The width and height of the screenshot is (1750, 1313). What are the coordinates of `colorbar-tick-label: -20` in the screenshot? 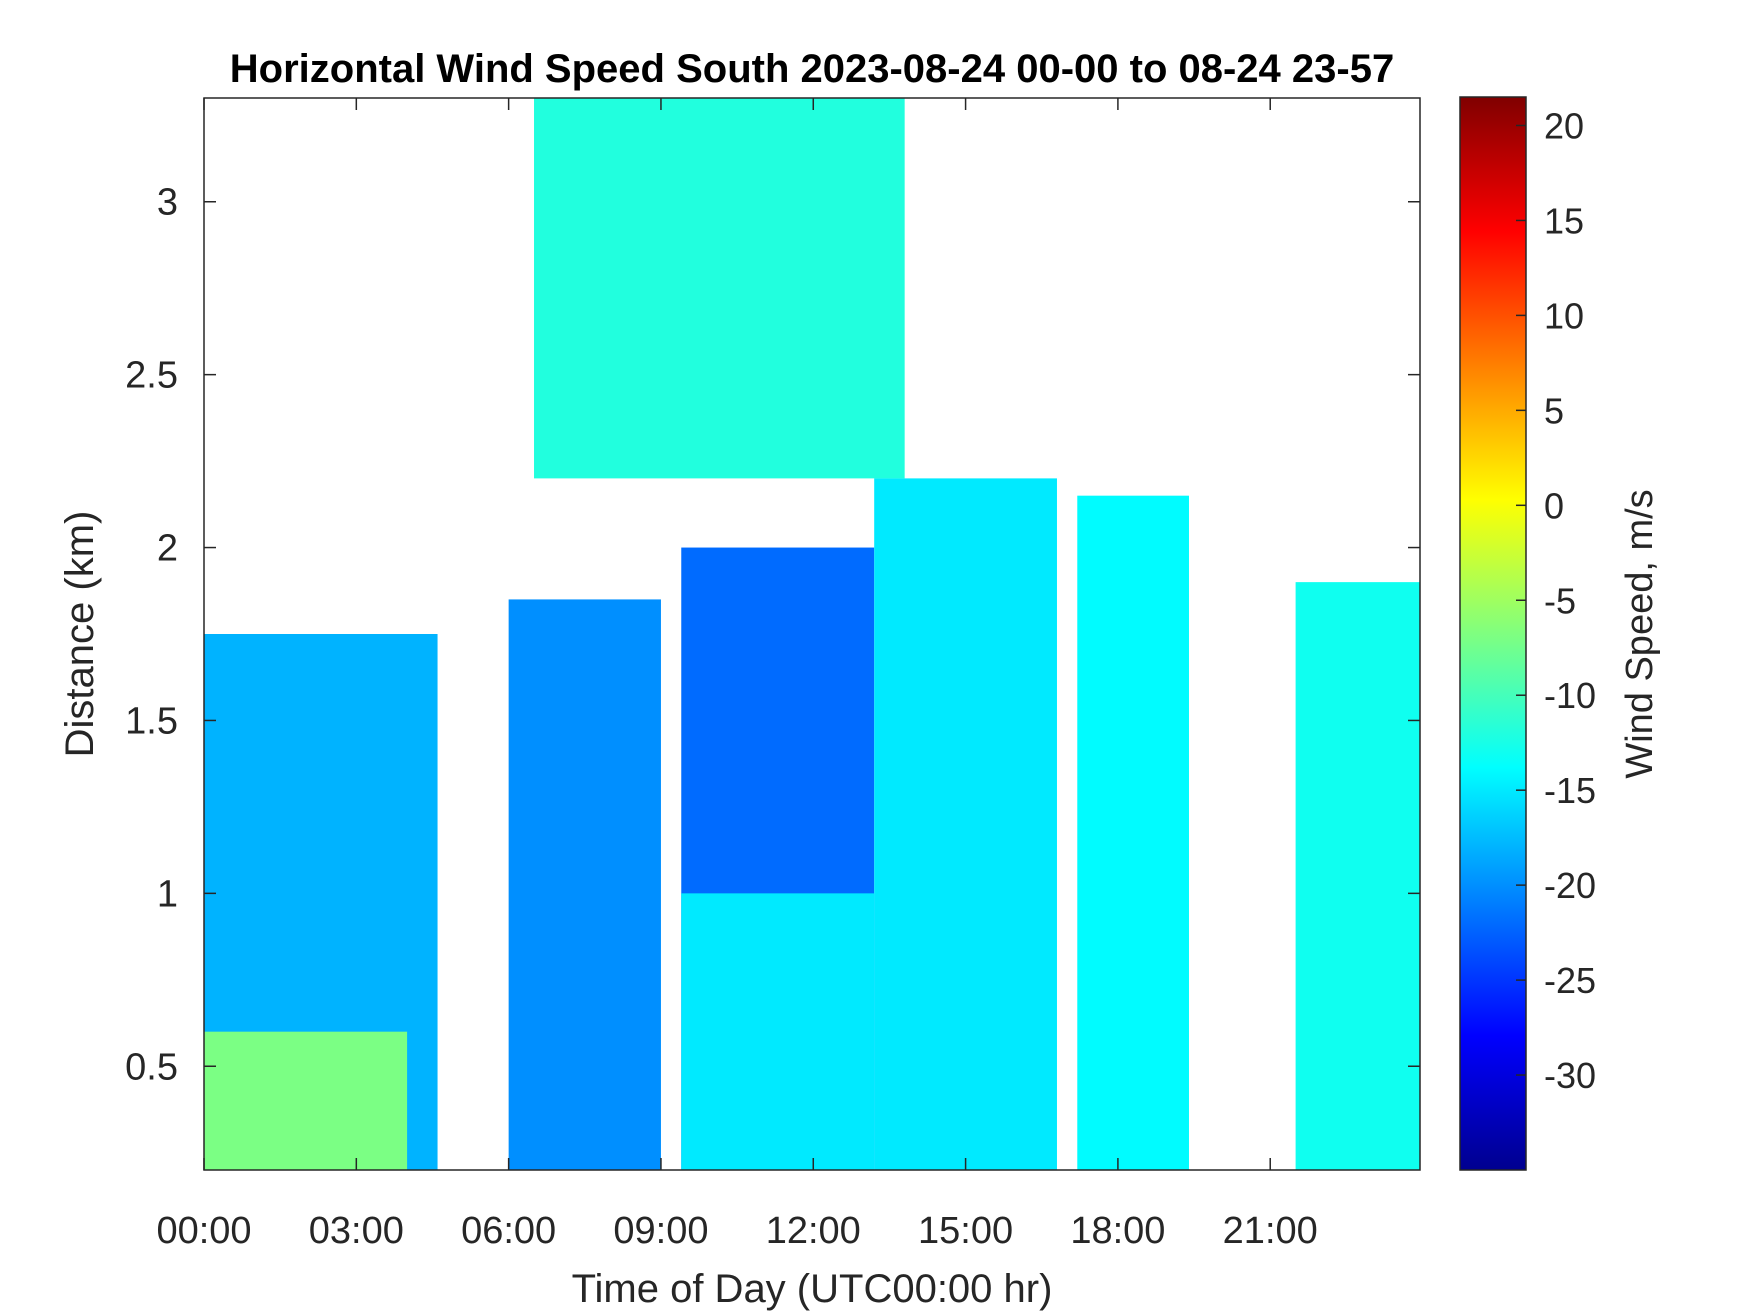 It's located at (1570, 885).